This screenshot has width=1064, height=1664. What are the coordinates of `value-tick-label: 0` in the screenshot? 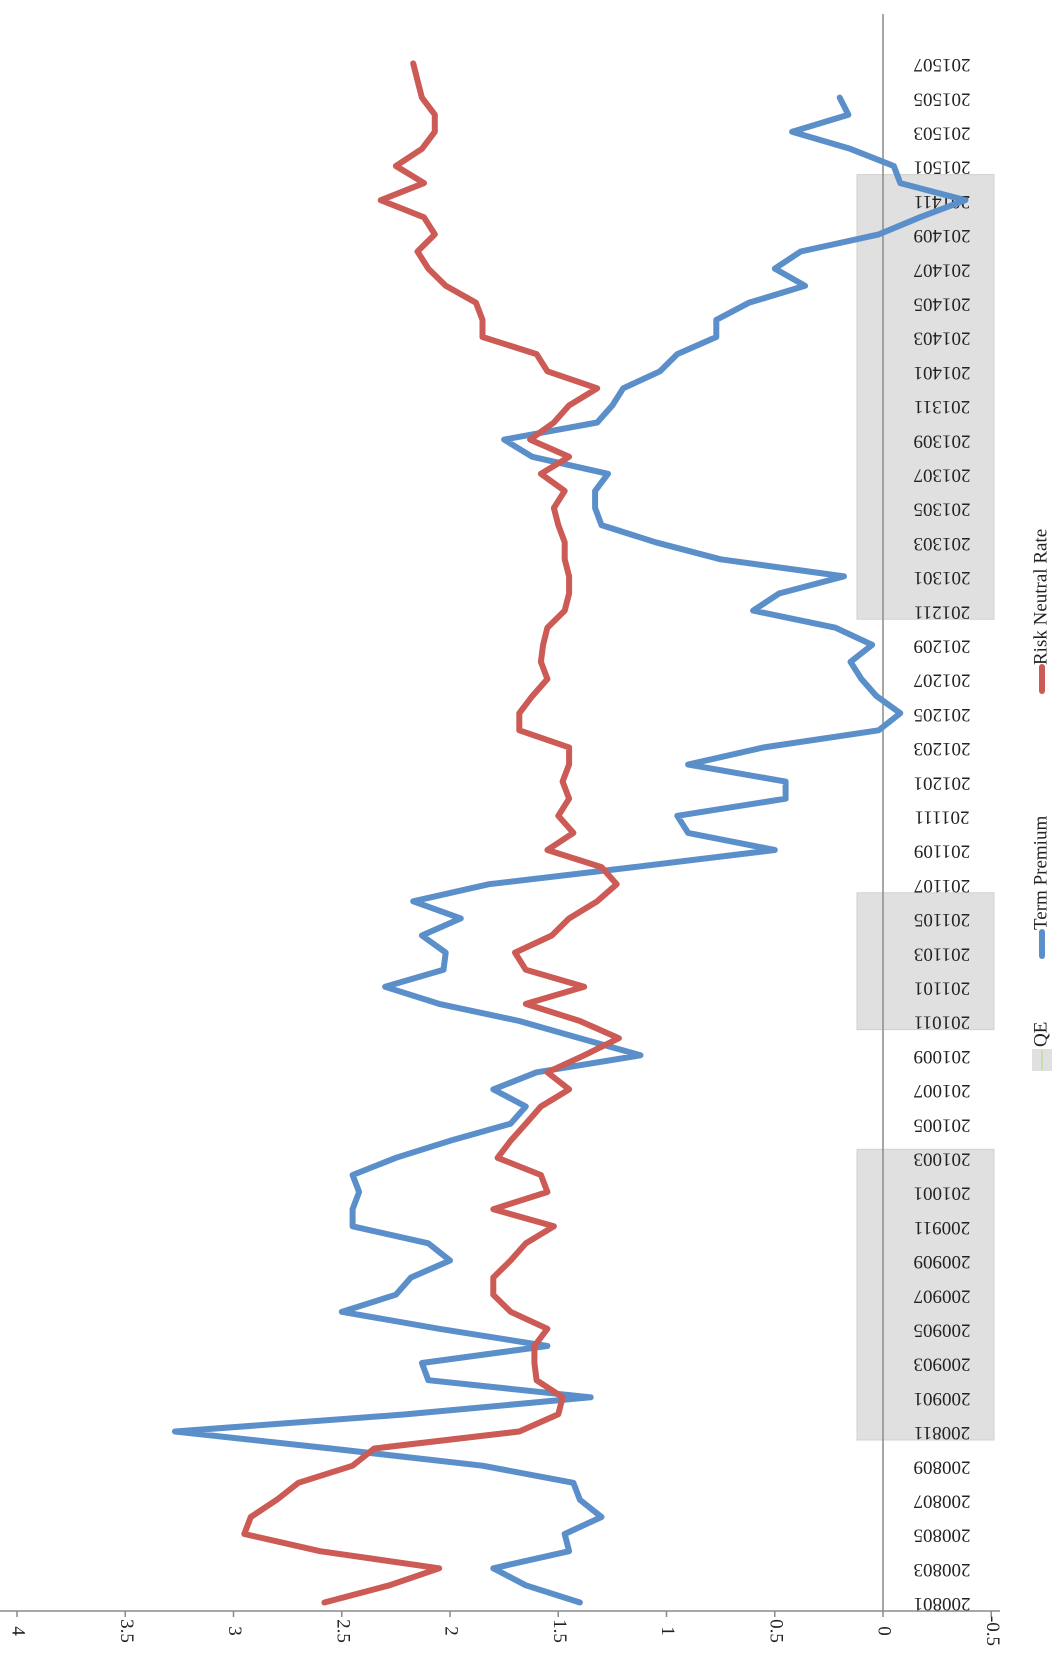 It's located at (884, 1631).